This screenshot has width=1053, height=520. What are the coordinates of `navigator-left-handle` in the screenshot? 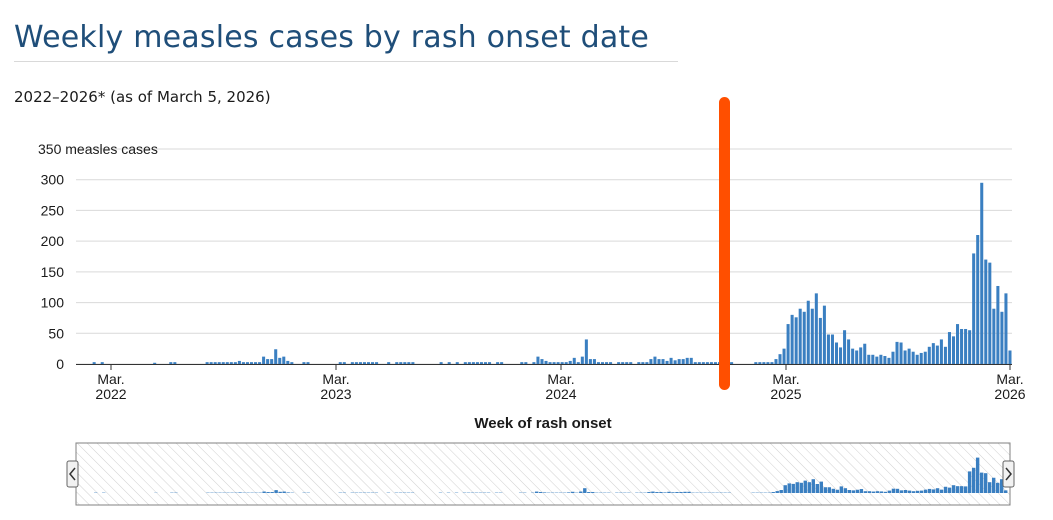 It's located at (72, 474).